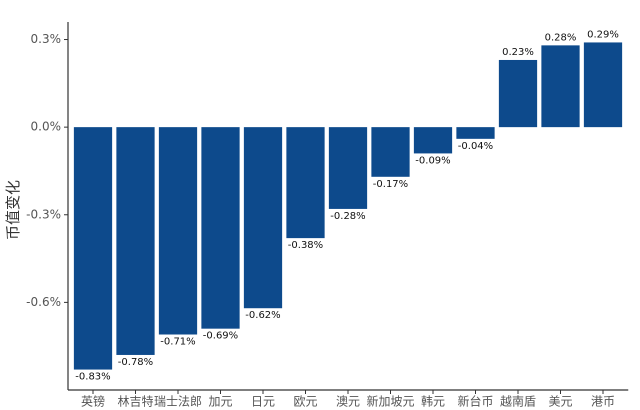  Describe the element at coordinates (305, 402) in the screenshot. I see `x-tick-label: 欧元` at that location.